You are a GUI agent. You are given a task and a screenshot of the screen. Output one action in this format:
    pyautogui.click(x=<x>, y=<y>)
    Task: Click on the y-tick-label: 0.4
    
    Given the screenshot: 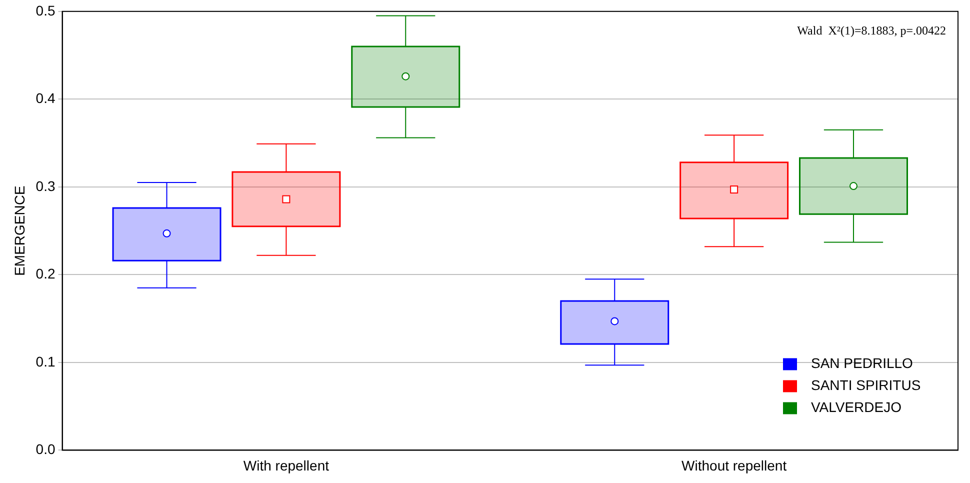 What is the action you would take?
    pyautogui.click(x=46, y=98)
    